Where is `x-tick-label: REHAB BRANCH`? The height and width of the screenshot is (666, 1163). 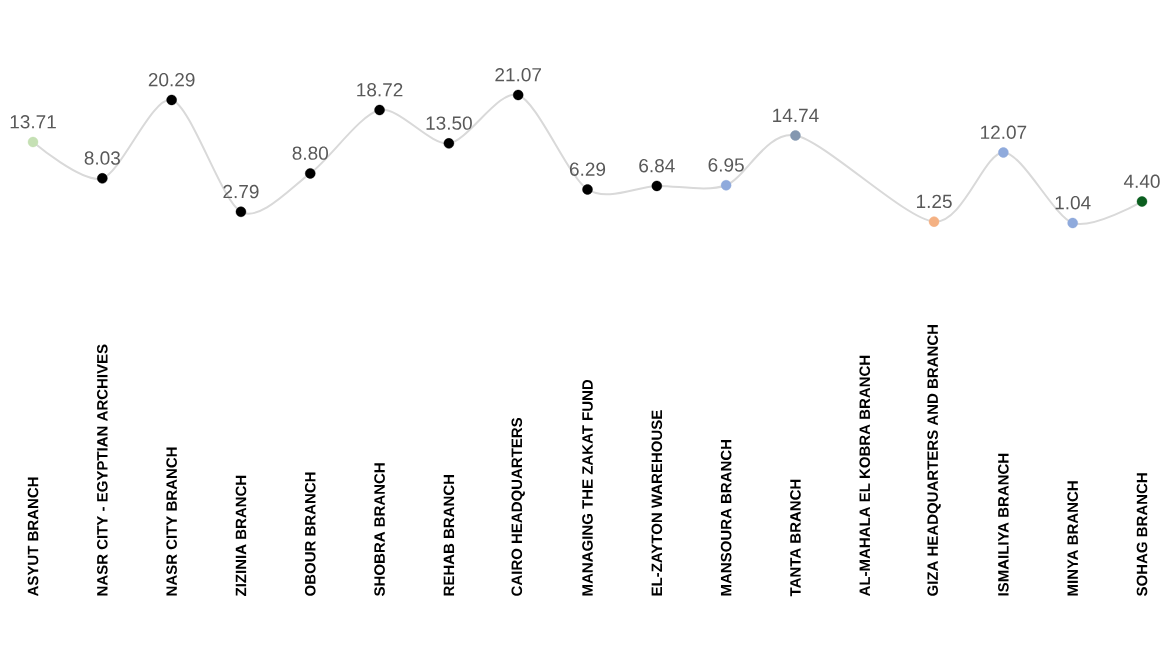
x-tick-label: REHAB BRANCH is located at coordinates (449, 535).